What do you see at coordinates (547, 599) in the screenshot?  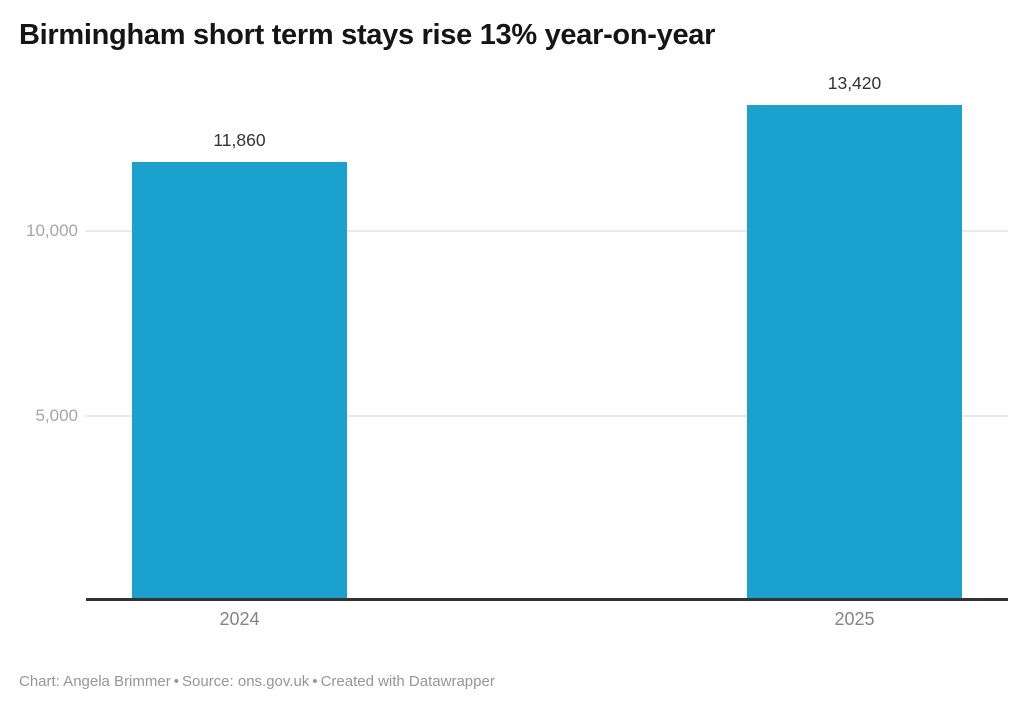 I see `x-axis-line` at bounding box center [547, 599].